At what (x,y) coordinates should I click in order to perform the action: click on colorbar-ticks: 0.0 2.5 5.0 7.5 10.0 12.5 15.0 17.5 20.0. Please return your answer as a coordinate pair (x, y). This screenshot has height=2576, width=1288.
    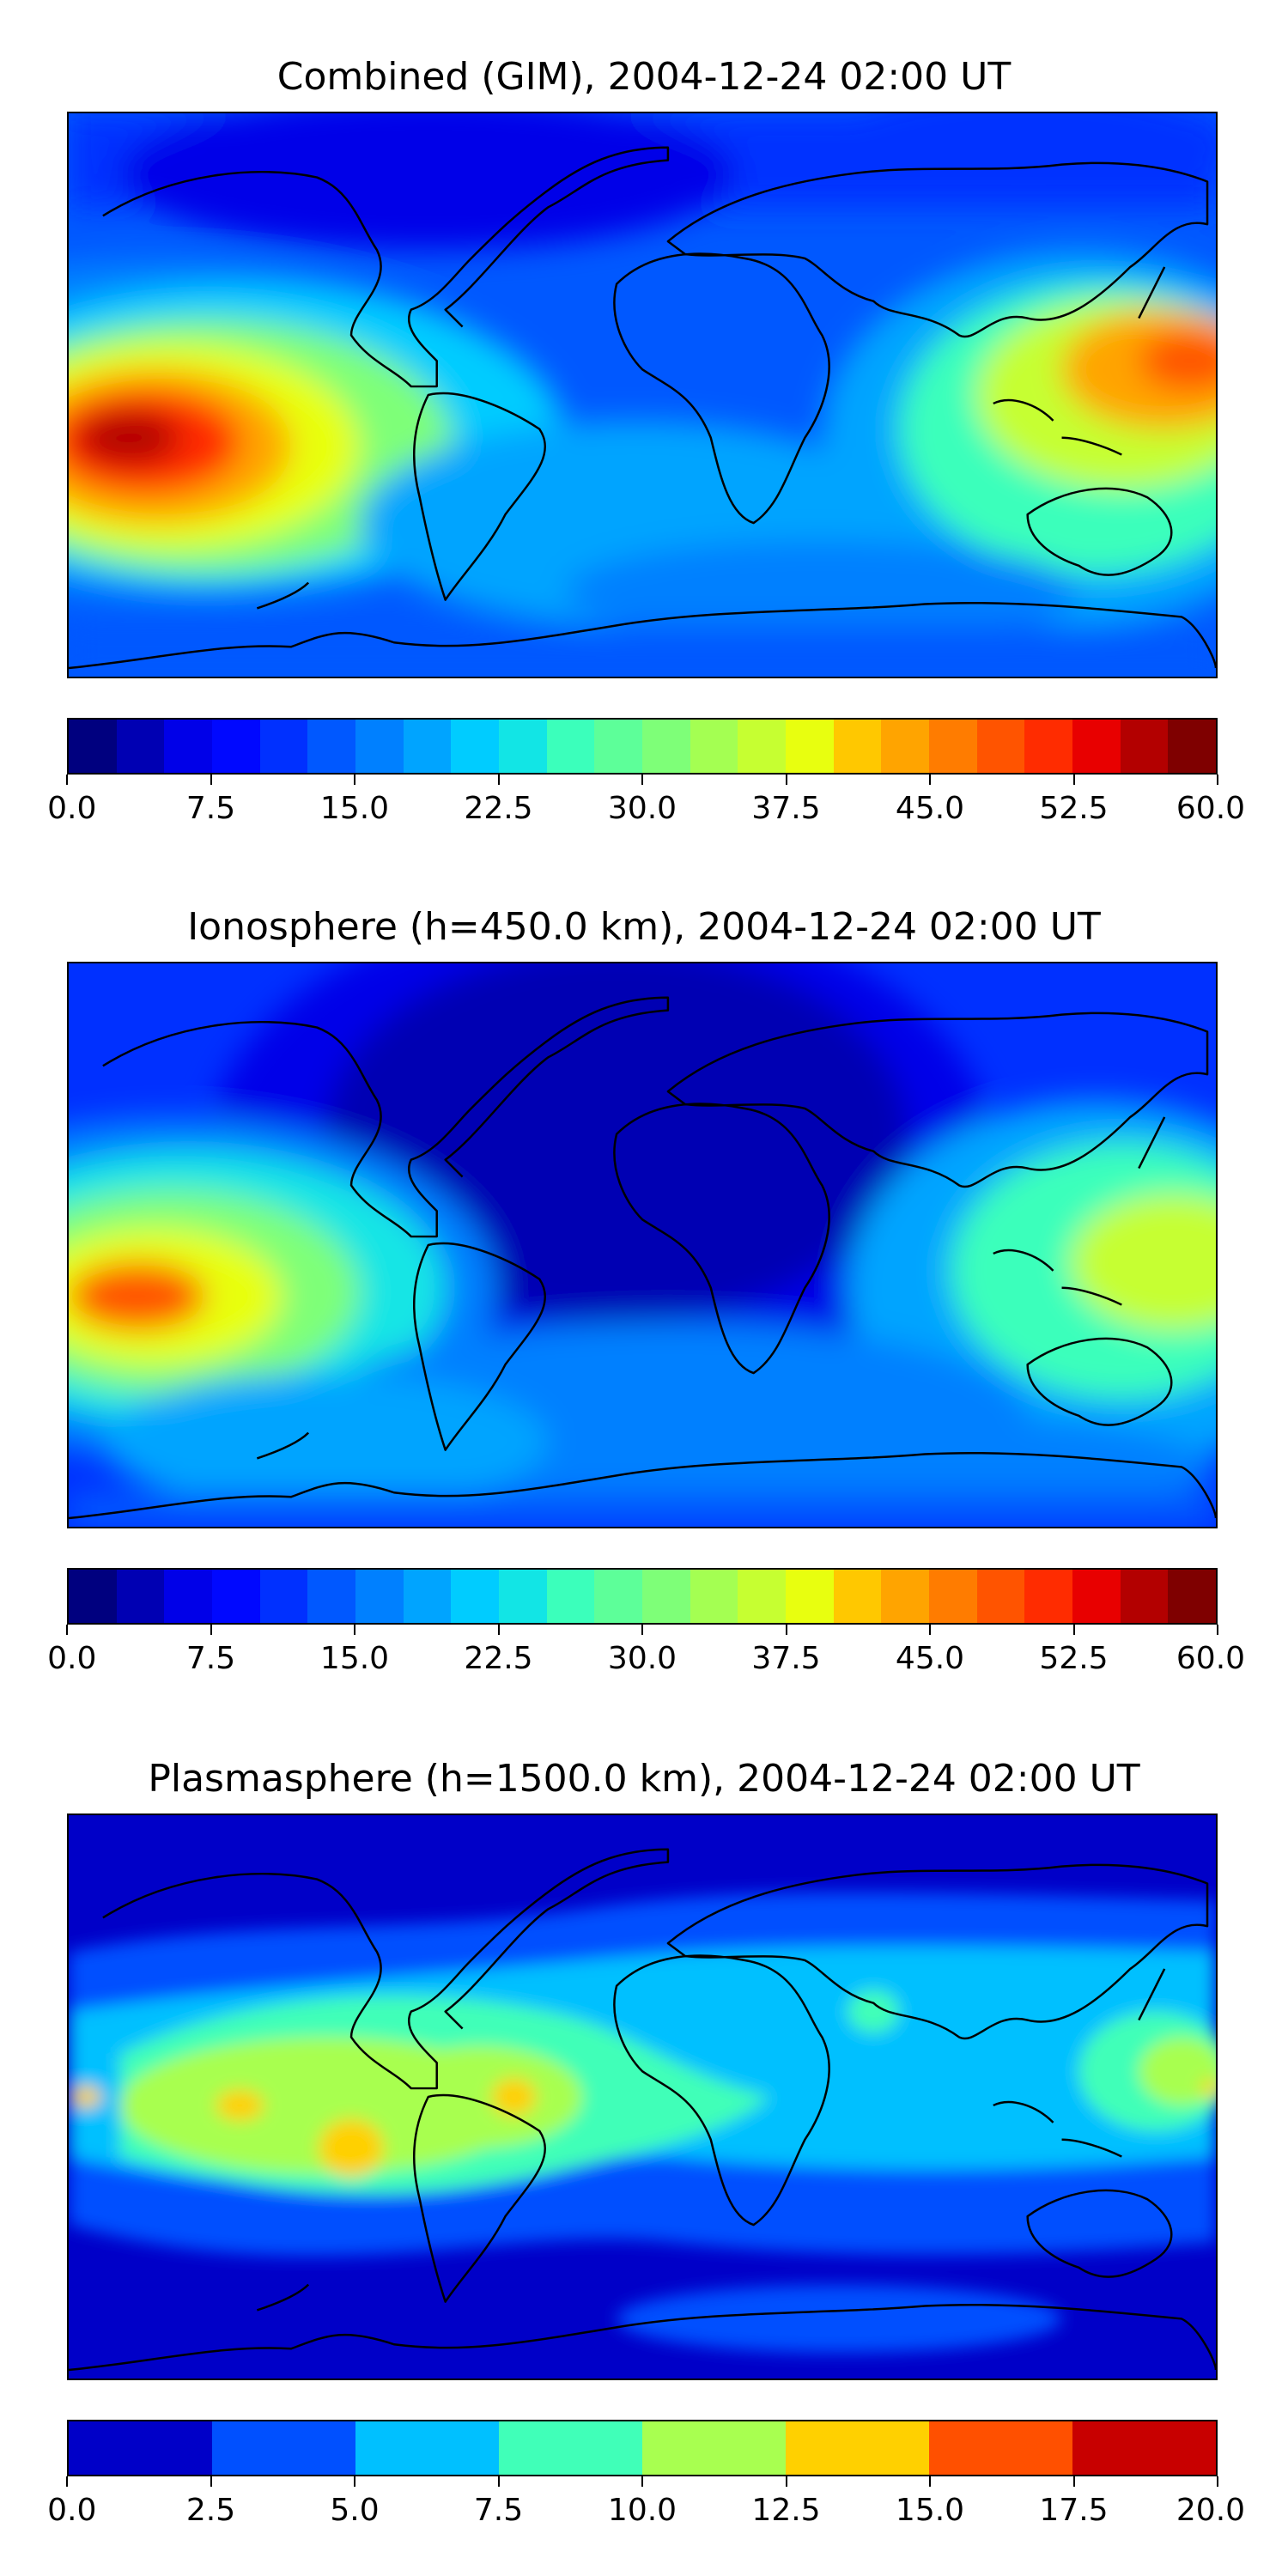
    Looking at the image, I should click on (646, 2502).